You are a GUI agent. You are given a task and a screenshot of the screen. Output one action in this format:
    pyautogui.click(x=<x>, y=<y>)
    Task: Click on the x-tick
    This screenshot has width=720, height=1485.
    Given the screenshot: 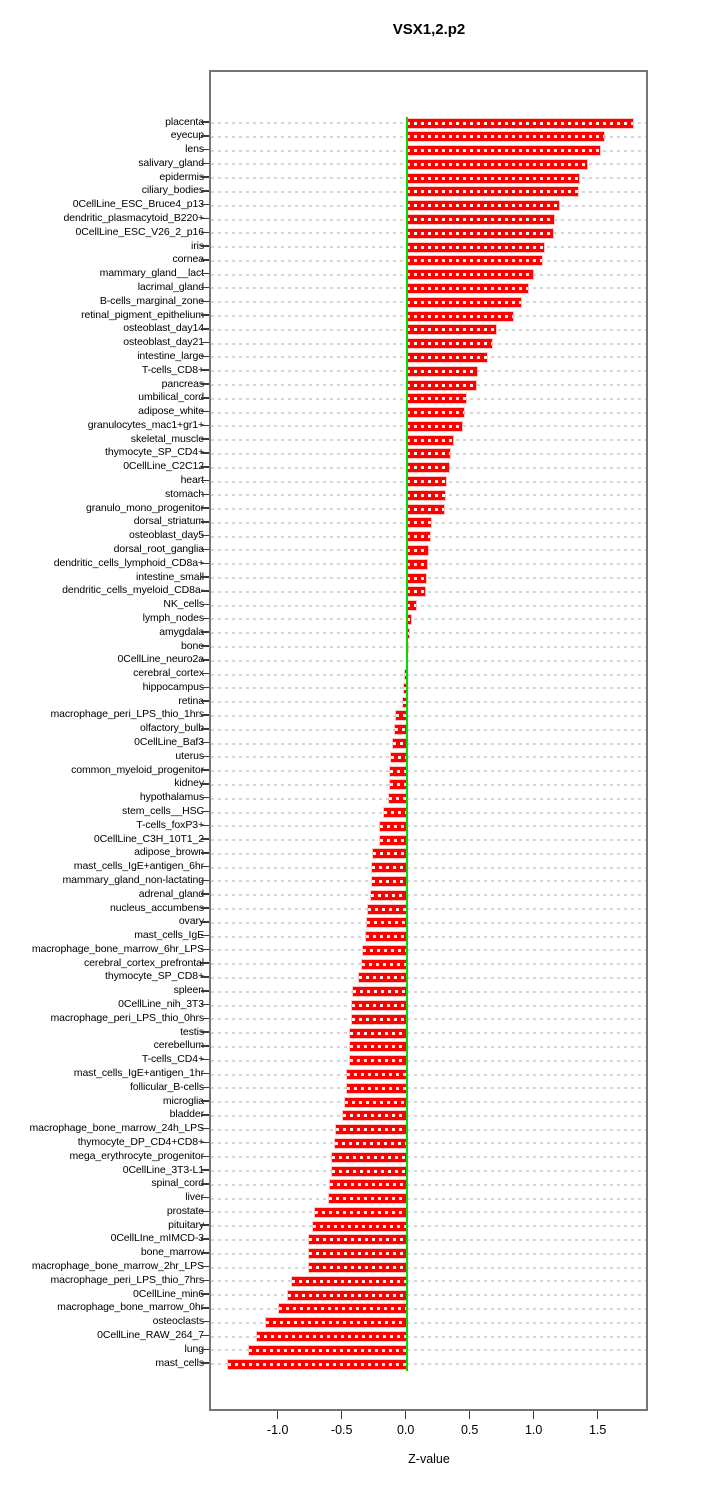 What is the action you would take?
    pyautogui.click(x=469, y=1415)
    